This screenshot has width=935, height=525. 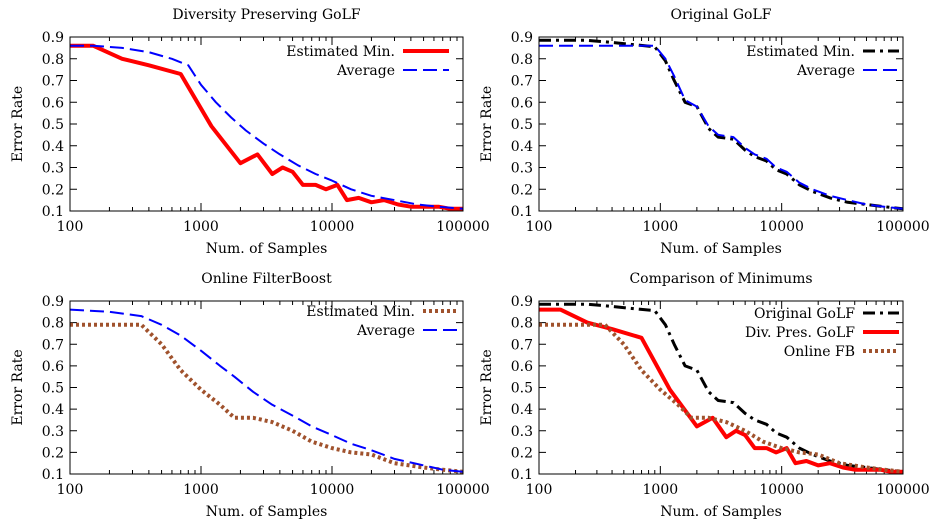 What do you see at coordinates (720, 279) in the screenshot?
I see `chart-title: Comparison of Minimums` at bounding box center [720, 279].